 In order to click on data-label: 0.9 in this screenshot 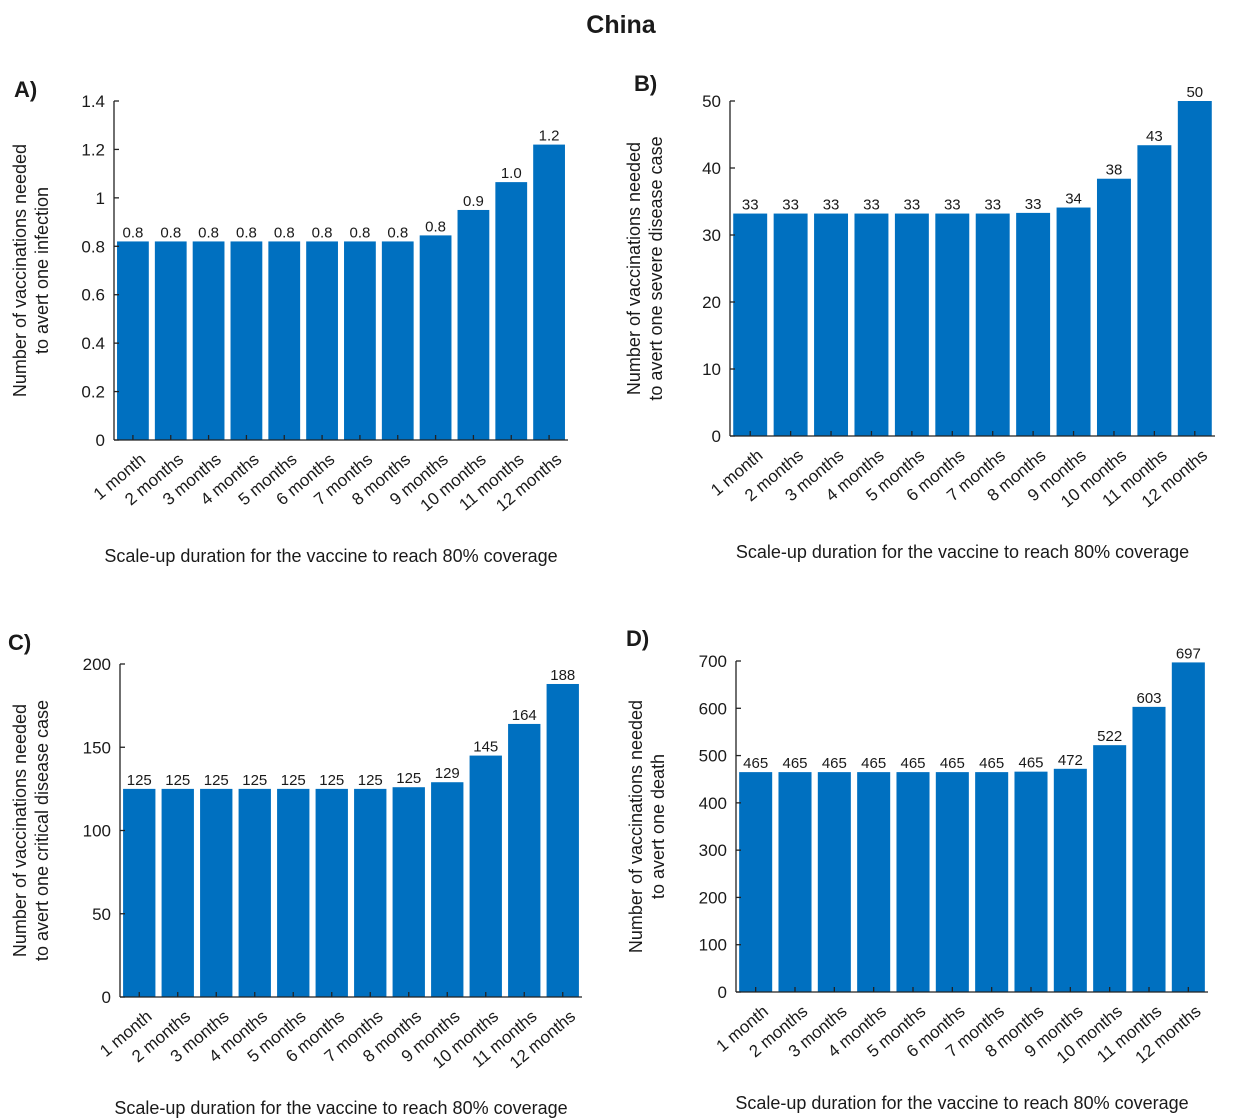, I will do `click(473, 201)`.